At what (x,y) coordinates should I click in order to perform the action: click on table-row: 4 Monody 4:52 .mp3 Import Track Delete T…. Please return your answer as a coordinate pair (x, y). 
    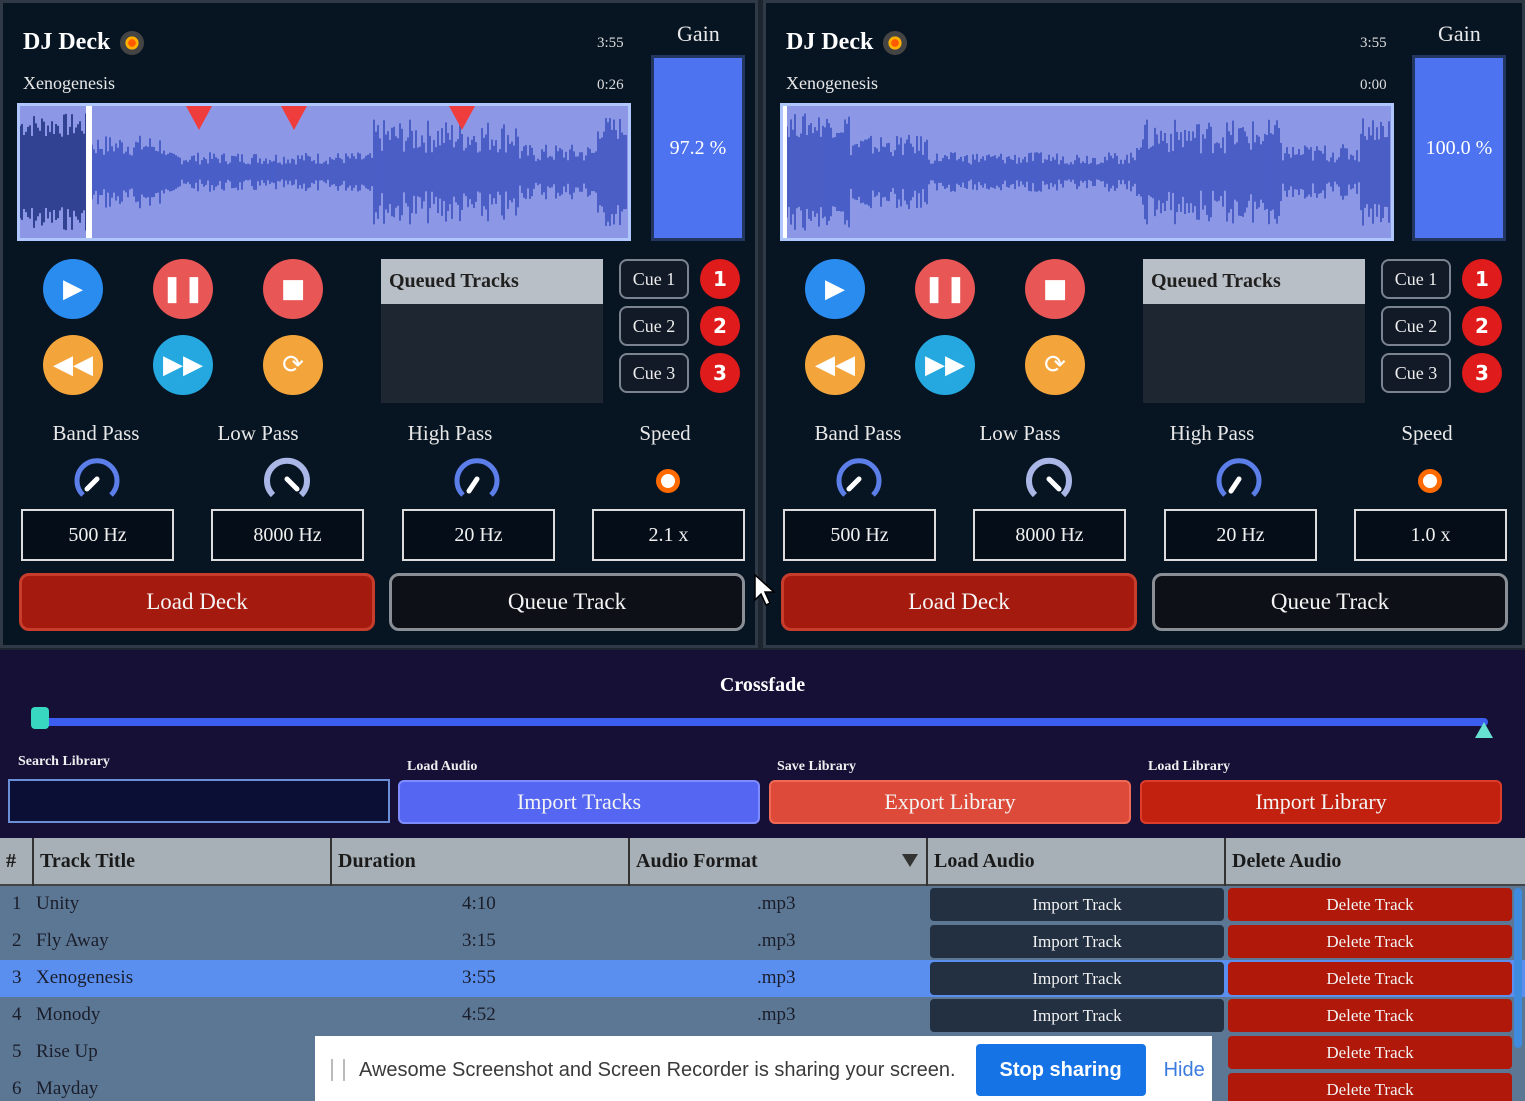
    Looking at the image, I should click on (762, 1015).